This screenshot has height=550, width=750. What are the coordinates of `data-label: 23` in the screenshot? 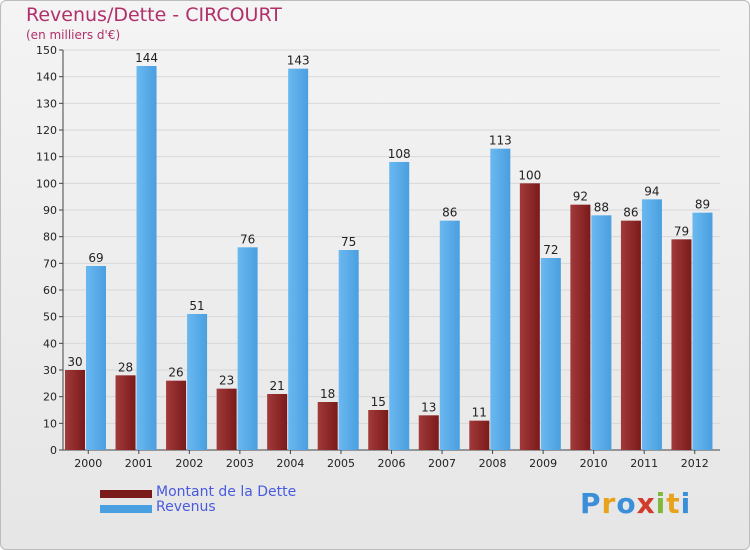 It's located at (226, 381).